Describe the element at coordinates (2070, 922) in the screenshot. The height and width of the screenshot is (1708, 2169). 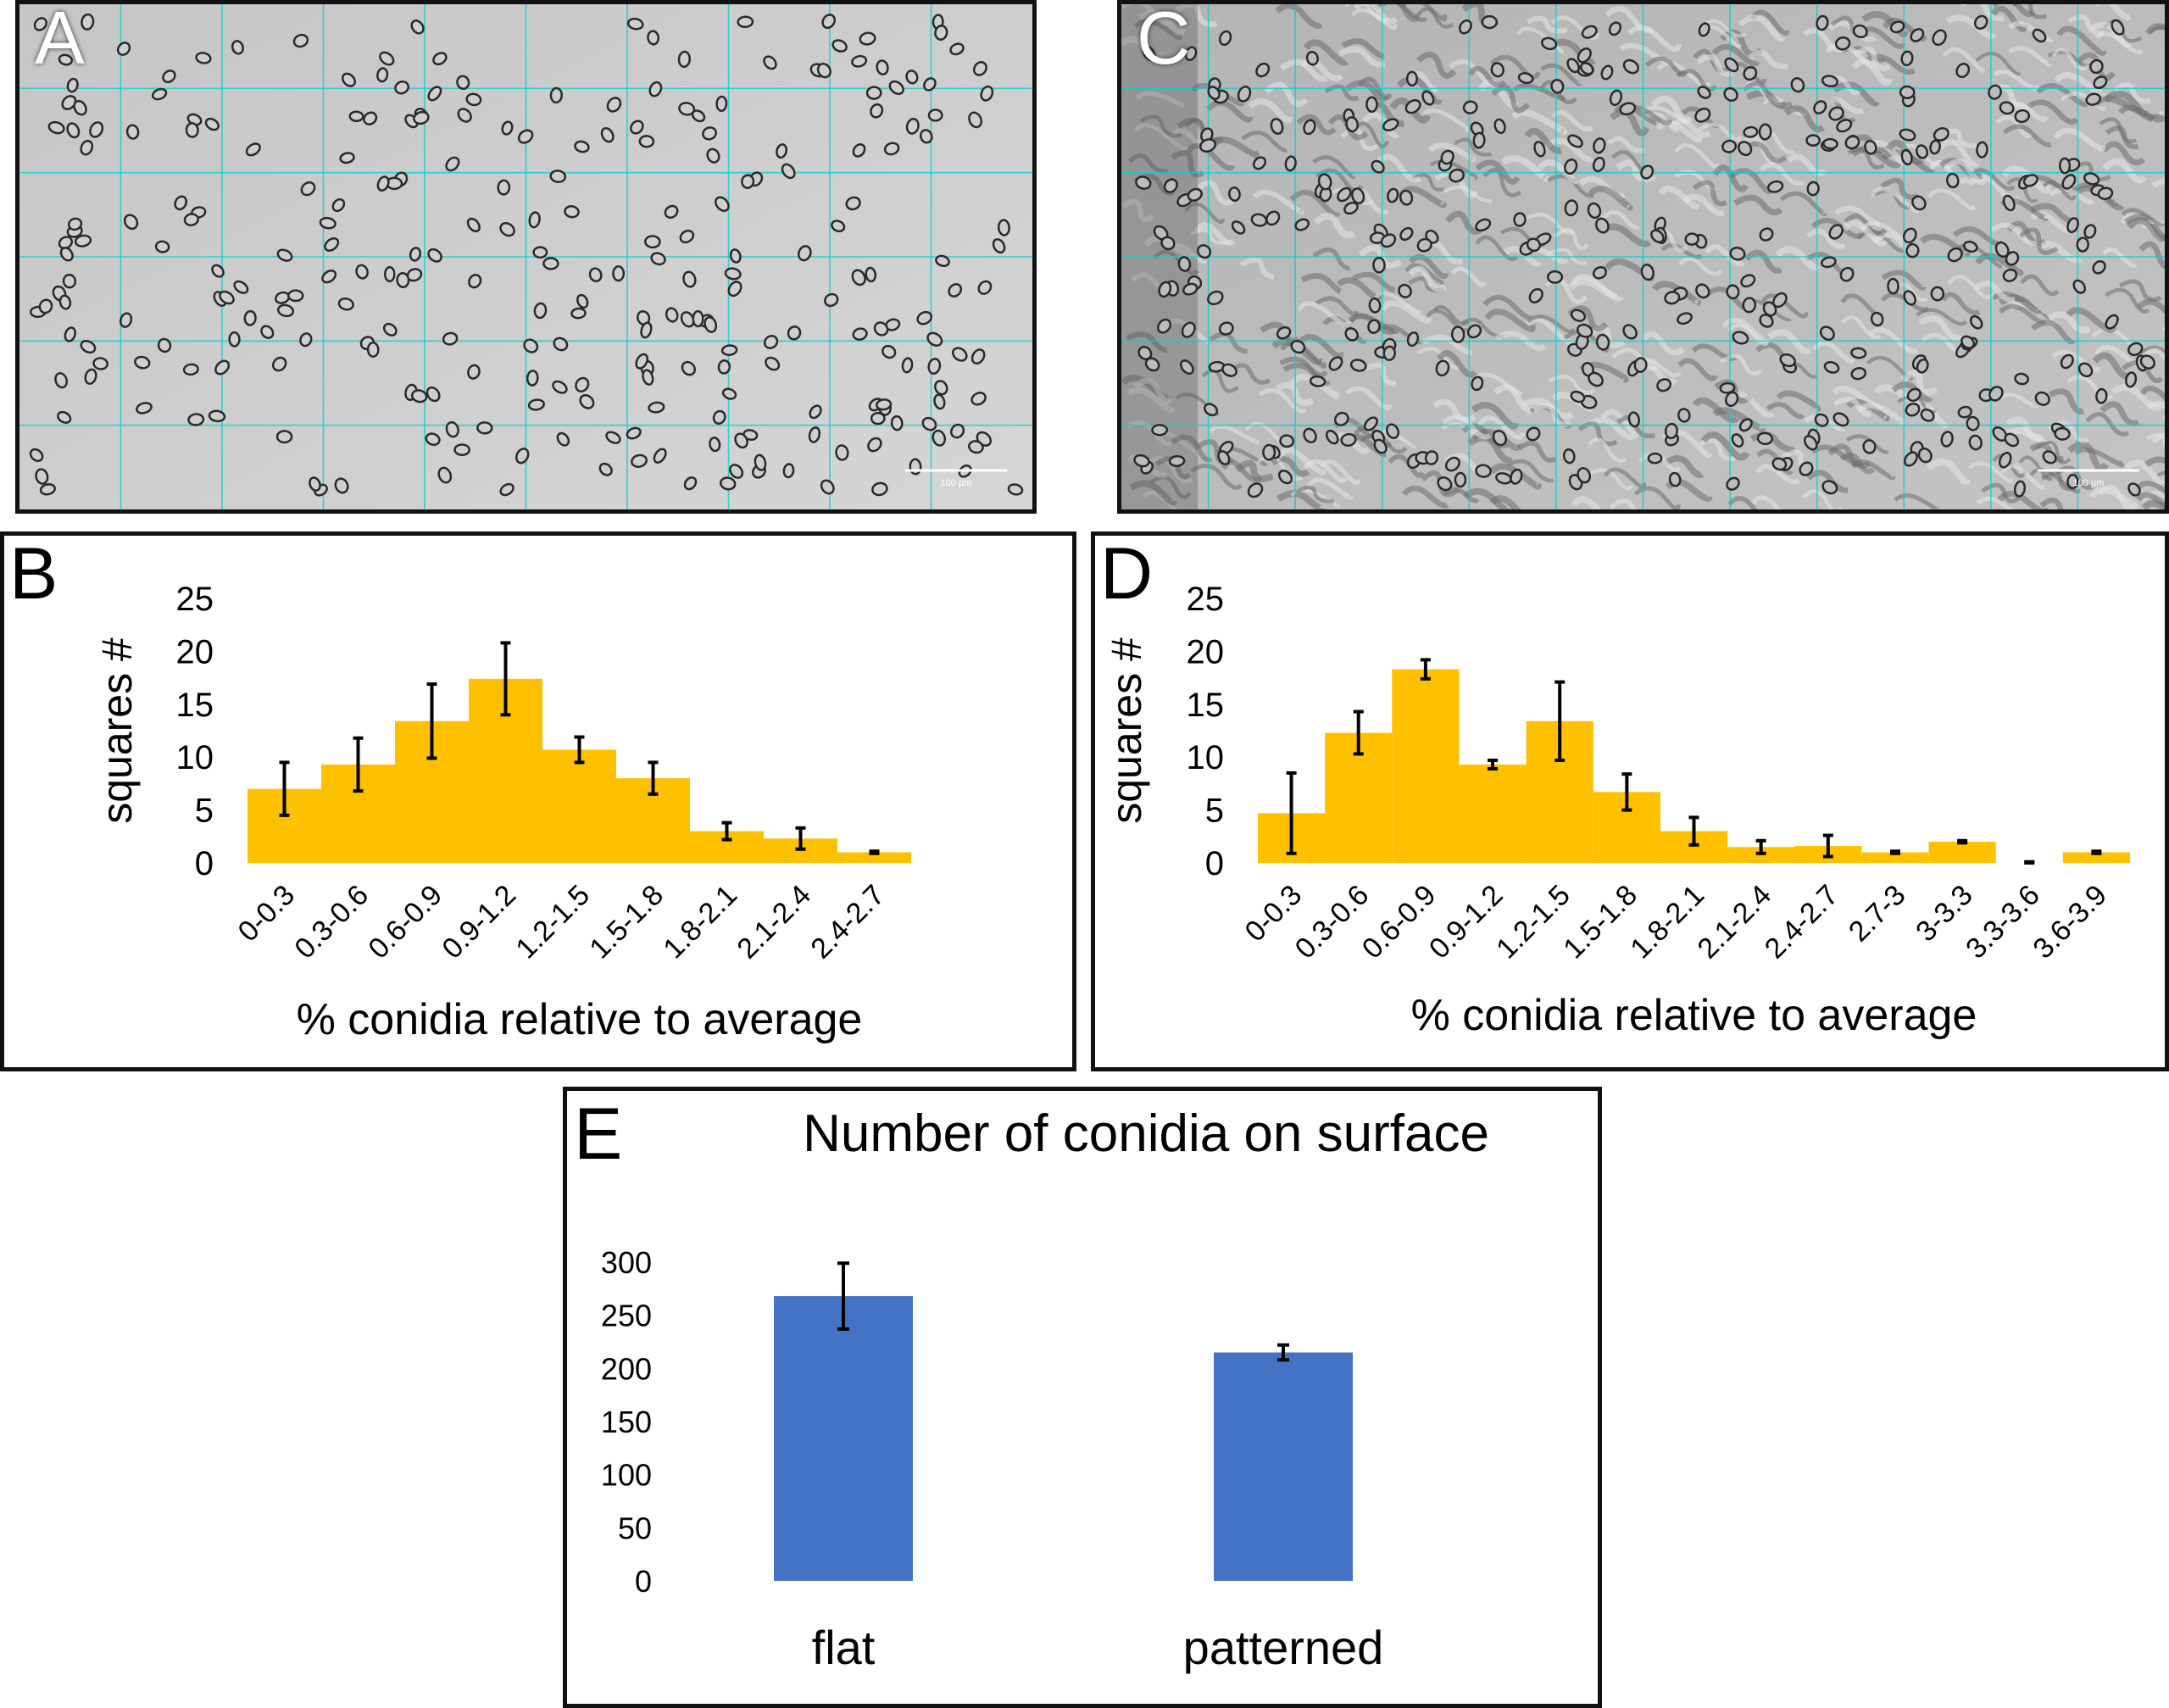
I see `x-tick-label: 3.6-3.9` at that location.